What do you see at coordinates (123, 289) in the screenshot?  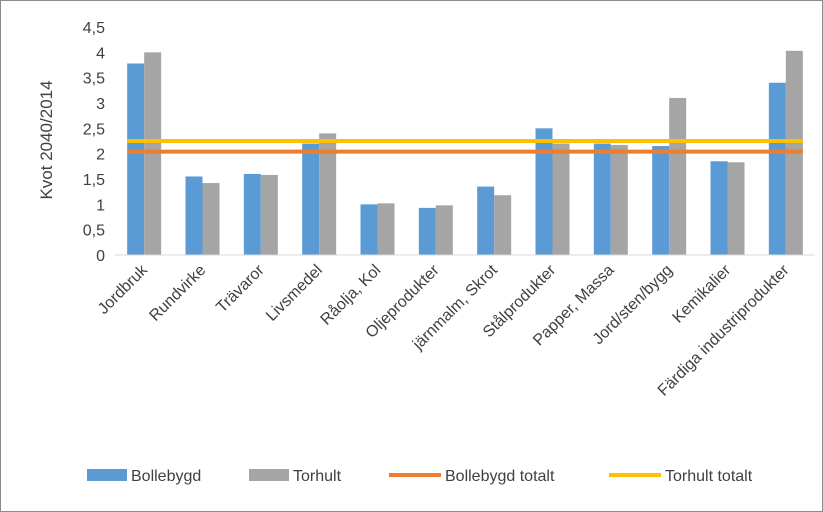 I see `x-tick-label: Jordbruk` at bounding box center [123, 289].